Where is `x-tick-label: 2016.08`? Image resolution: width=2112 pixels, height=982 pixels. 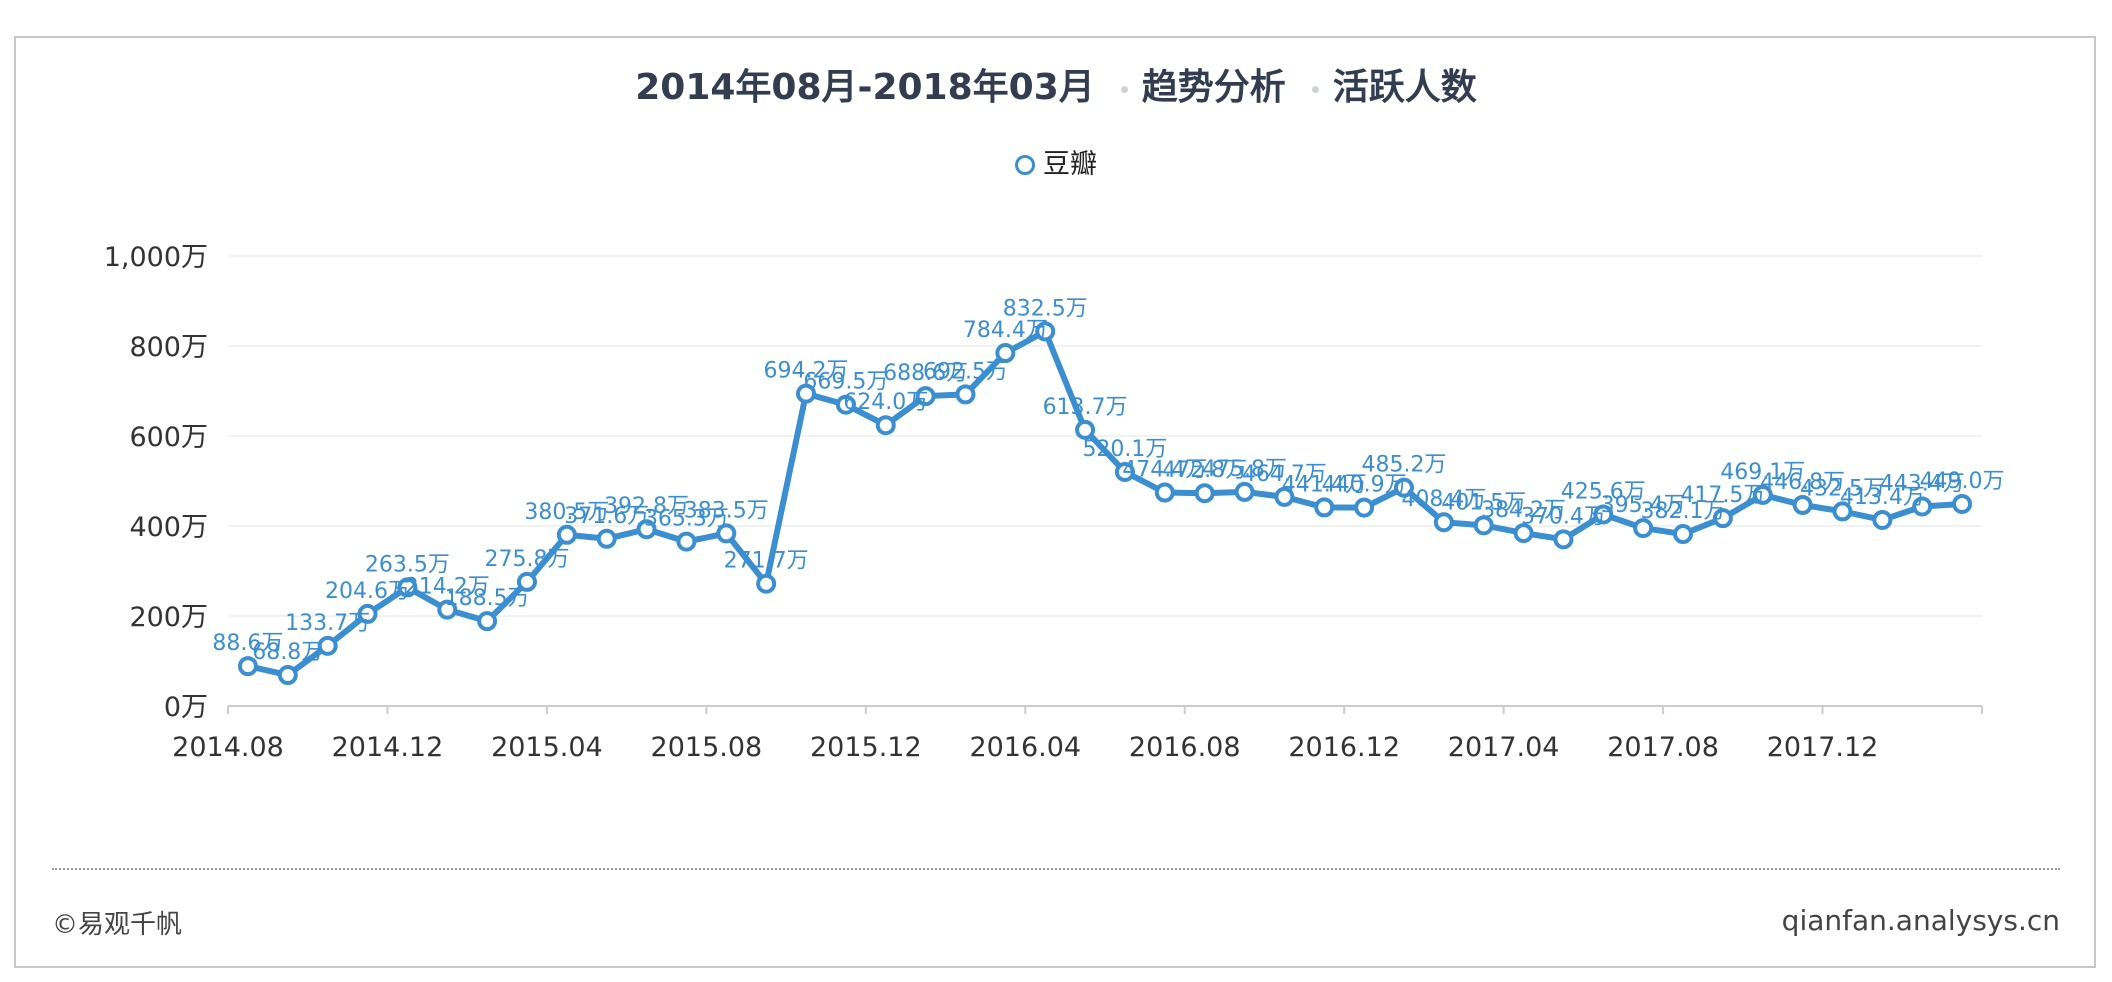 x-tick-label: 2016.08 is located at coordinates (1185, 747).